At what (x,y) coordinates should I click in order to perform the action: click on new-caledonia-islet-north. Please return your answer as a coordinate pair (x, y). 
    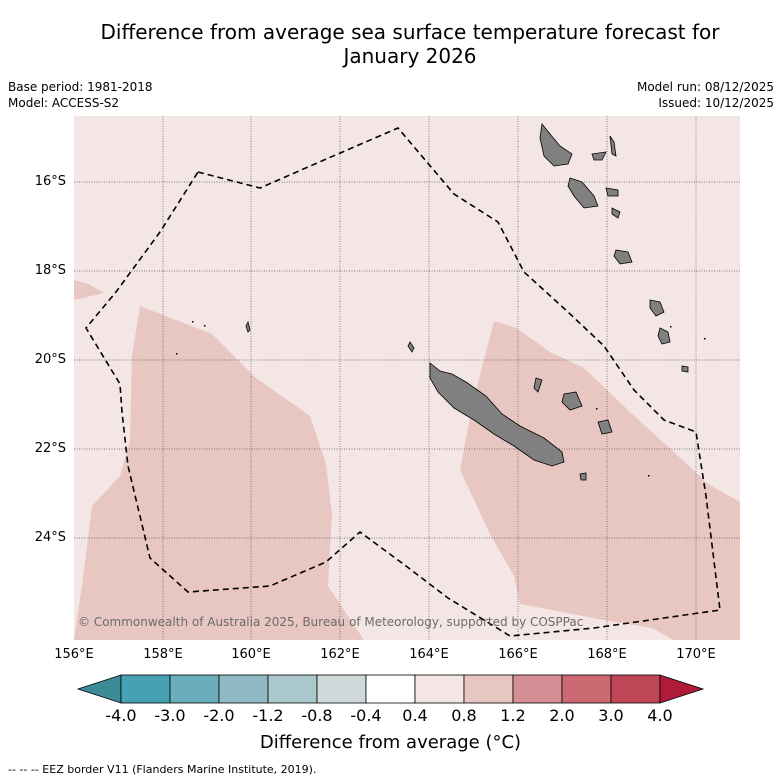
    Looking at the image, I should click on (411, 347).